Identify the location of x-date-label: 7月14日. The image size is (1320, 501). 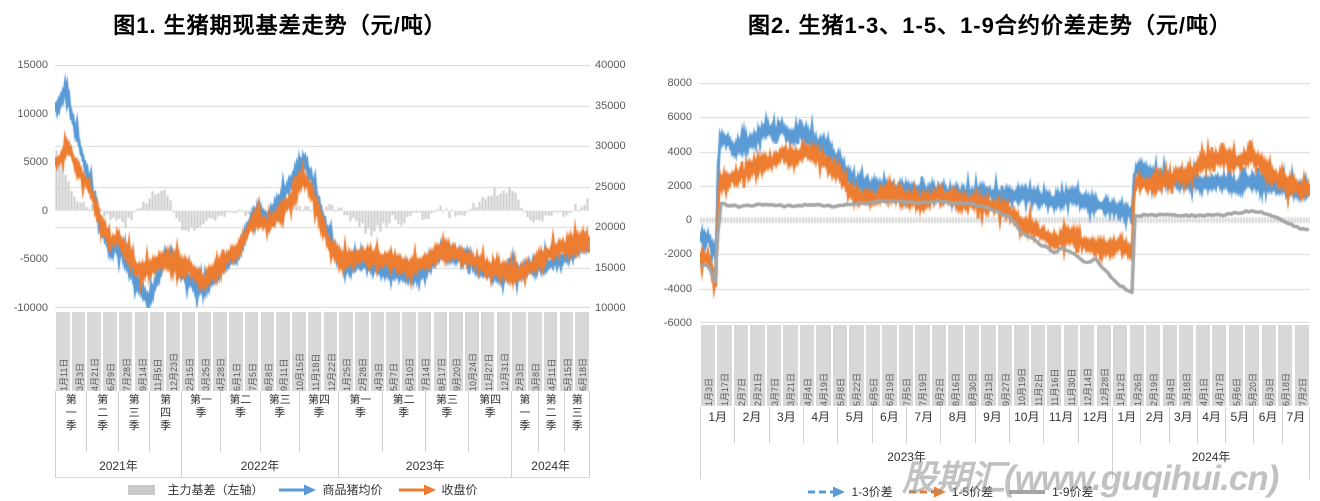
(425, 374).